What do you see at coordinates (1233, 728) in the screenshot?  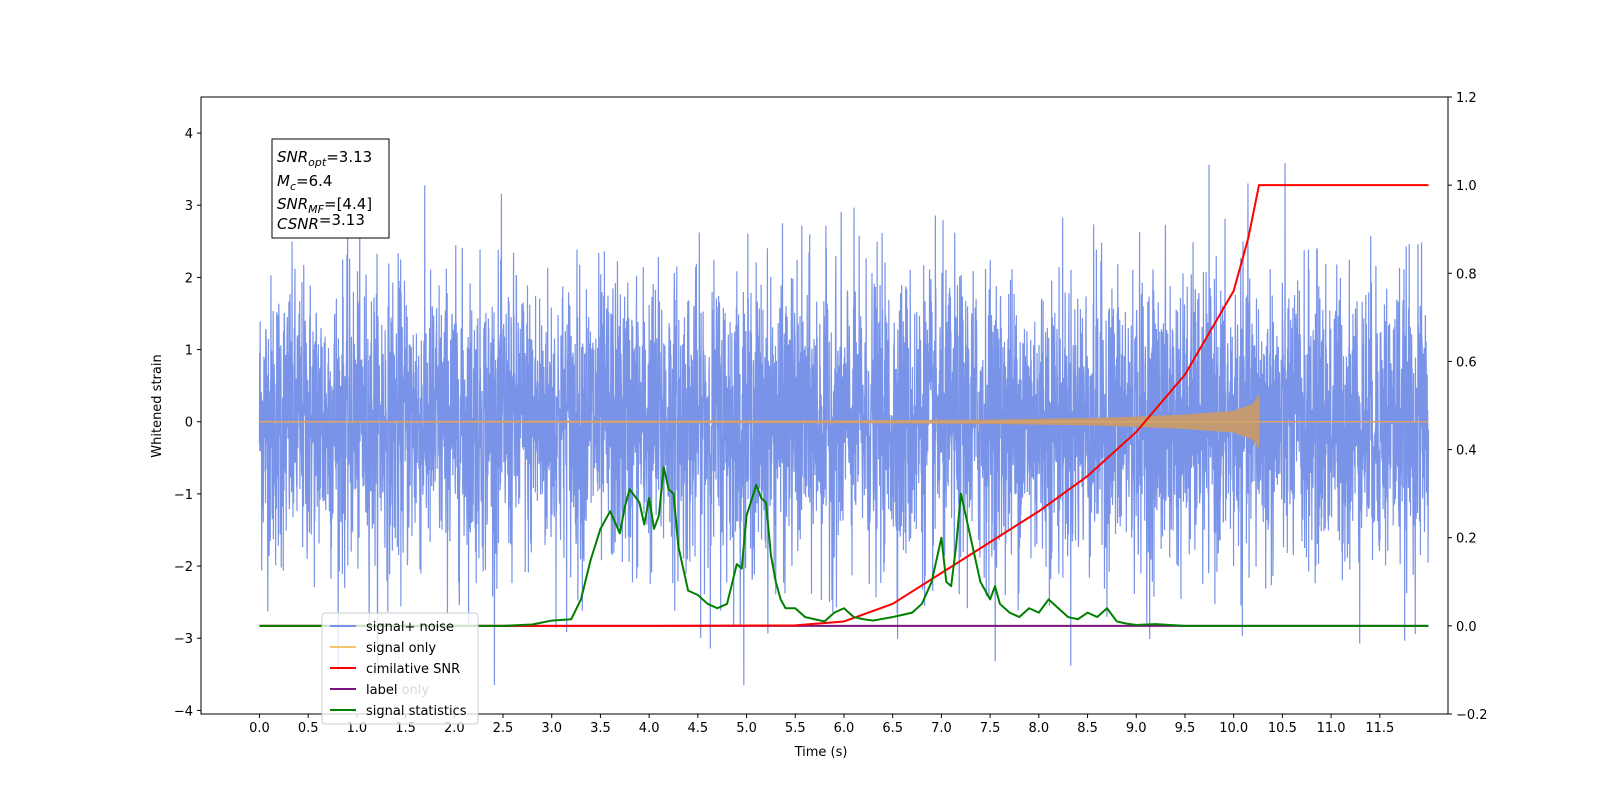 I see `x-tick-label: 10.0` at bounding box center [1233, 728].